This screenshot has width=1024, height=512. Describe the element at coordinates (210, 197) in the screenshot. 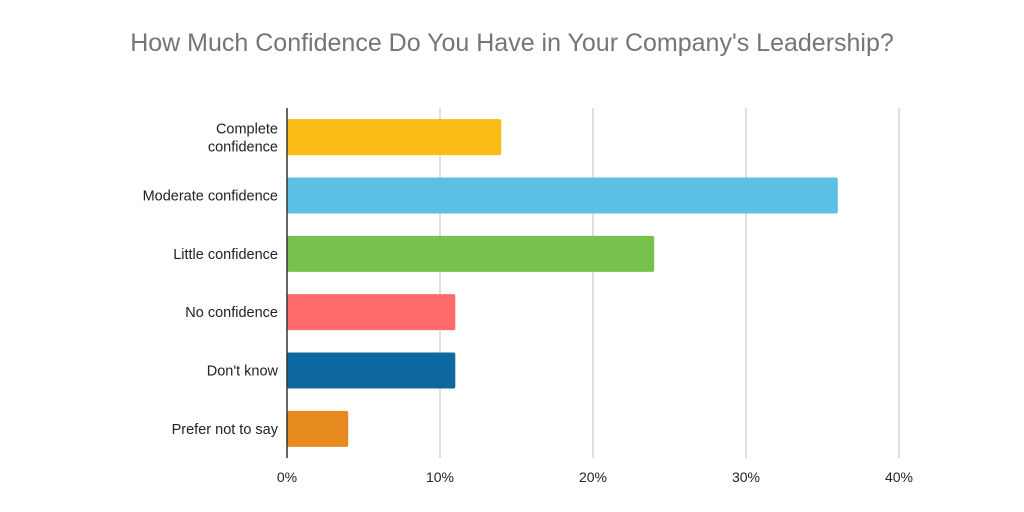

I see `category-label: Moderate confidence` at that location.